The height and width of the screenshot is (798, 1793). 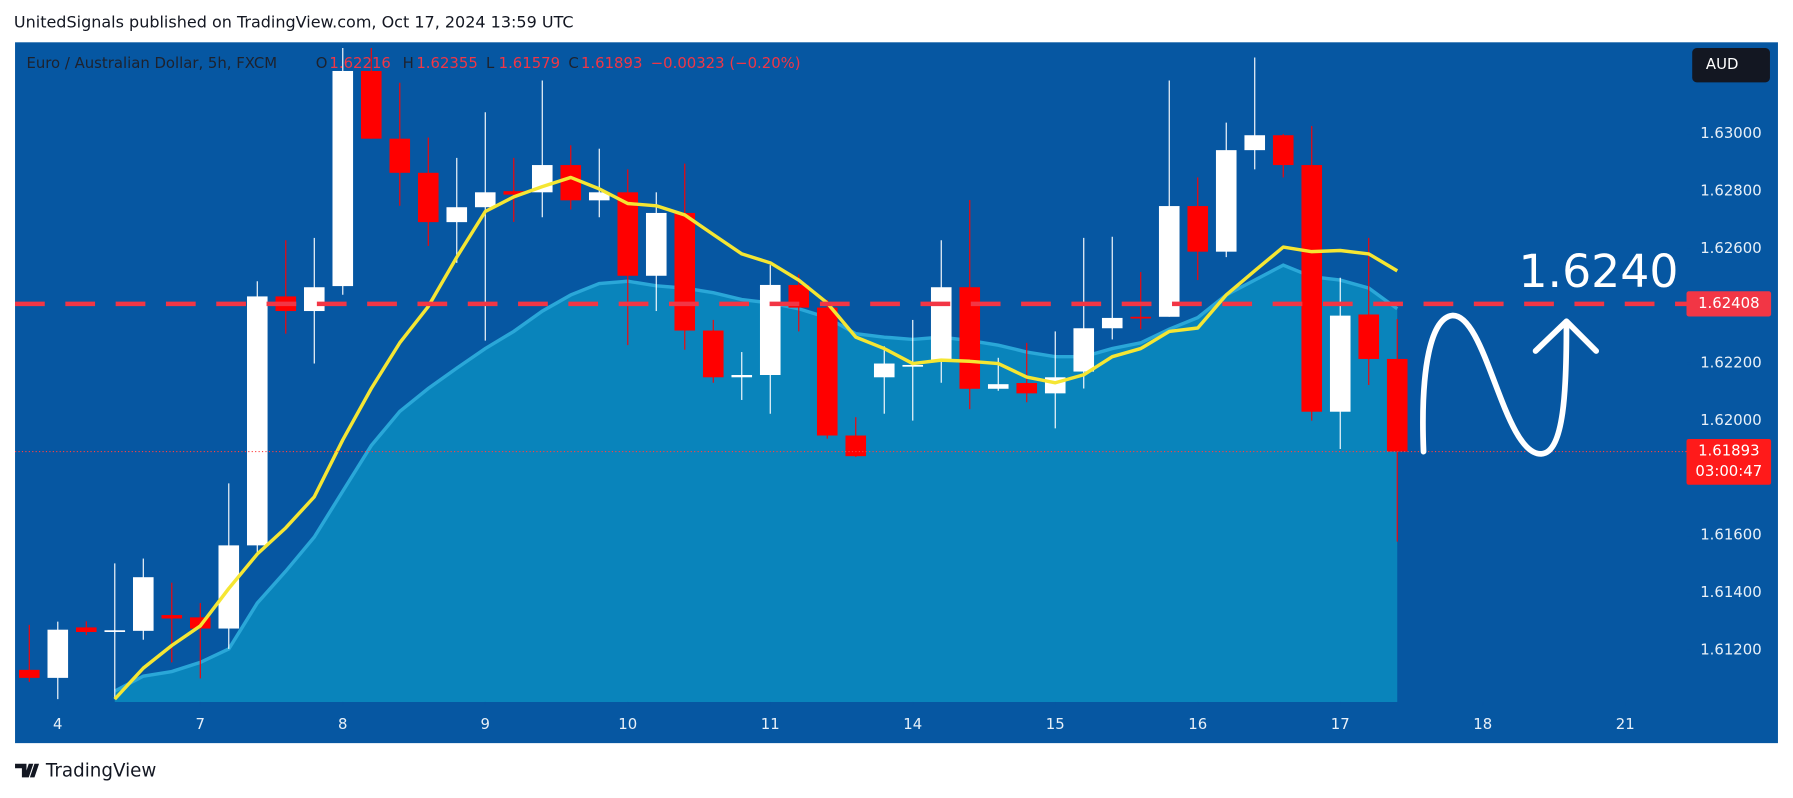 What do you see at coordinates (573, 63) in the screenshot?
I see `ohlc-key: C` at bounding box center [573, 63].